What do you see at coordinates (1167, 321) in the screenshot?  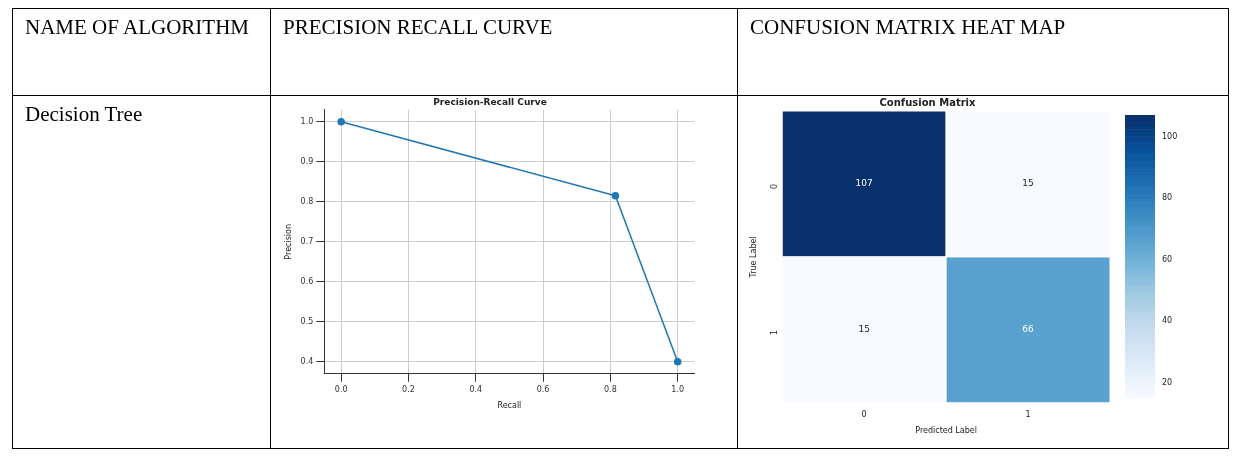 I see `color-bar-label: 40` at bounding box center [1167, 321].